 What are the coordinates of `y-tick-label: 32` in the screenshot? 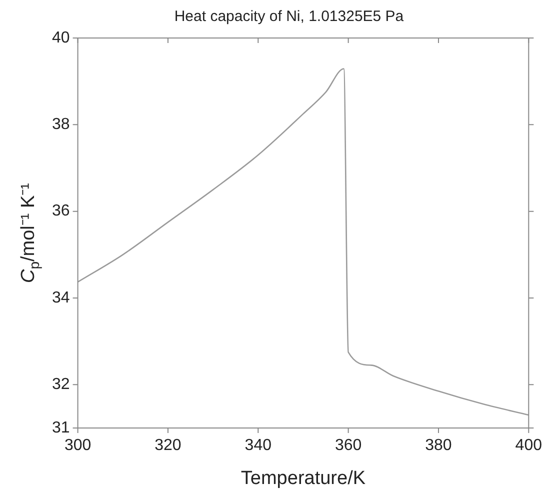 It's located at (61, 385).